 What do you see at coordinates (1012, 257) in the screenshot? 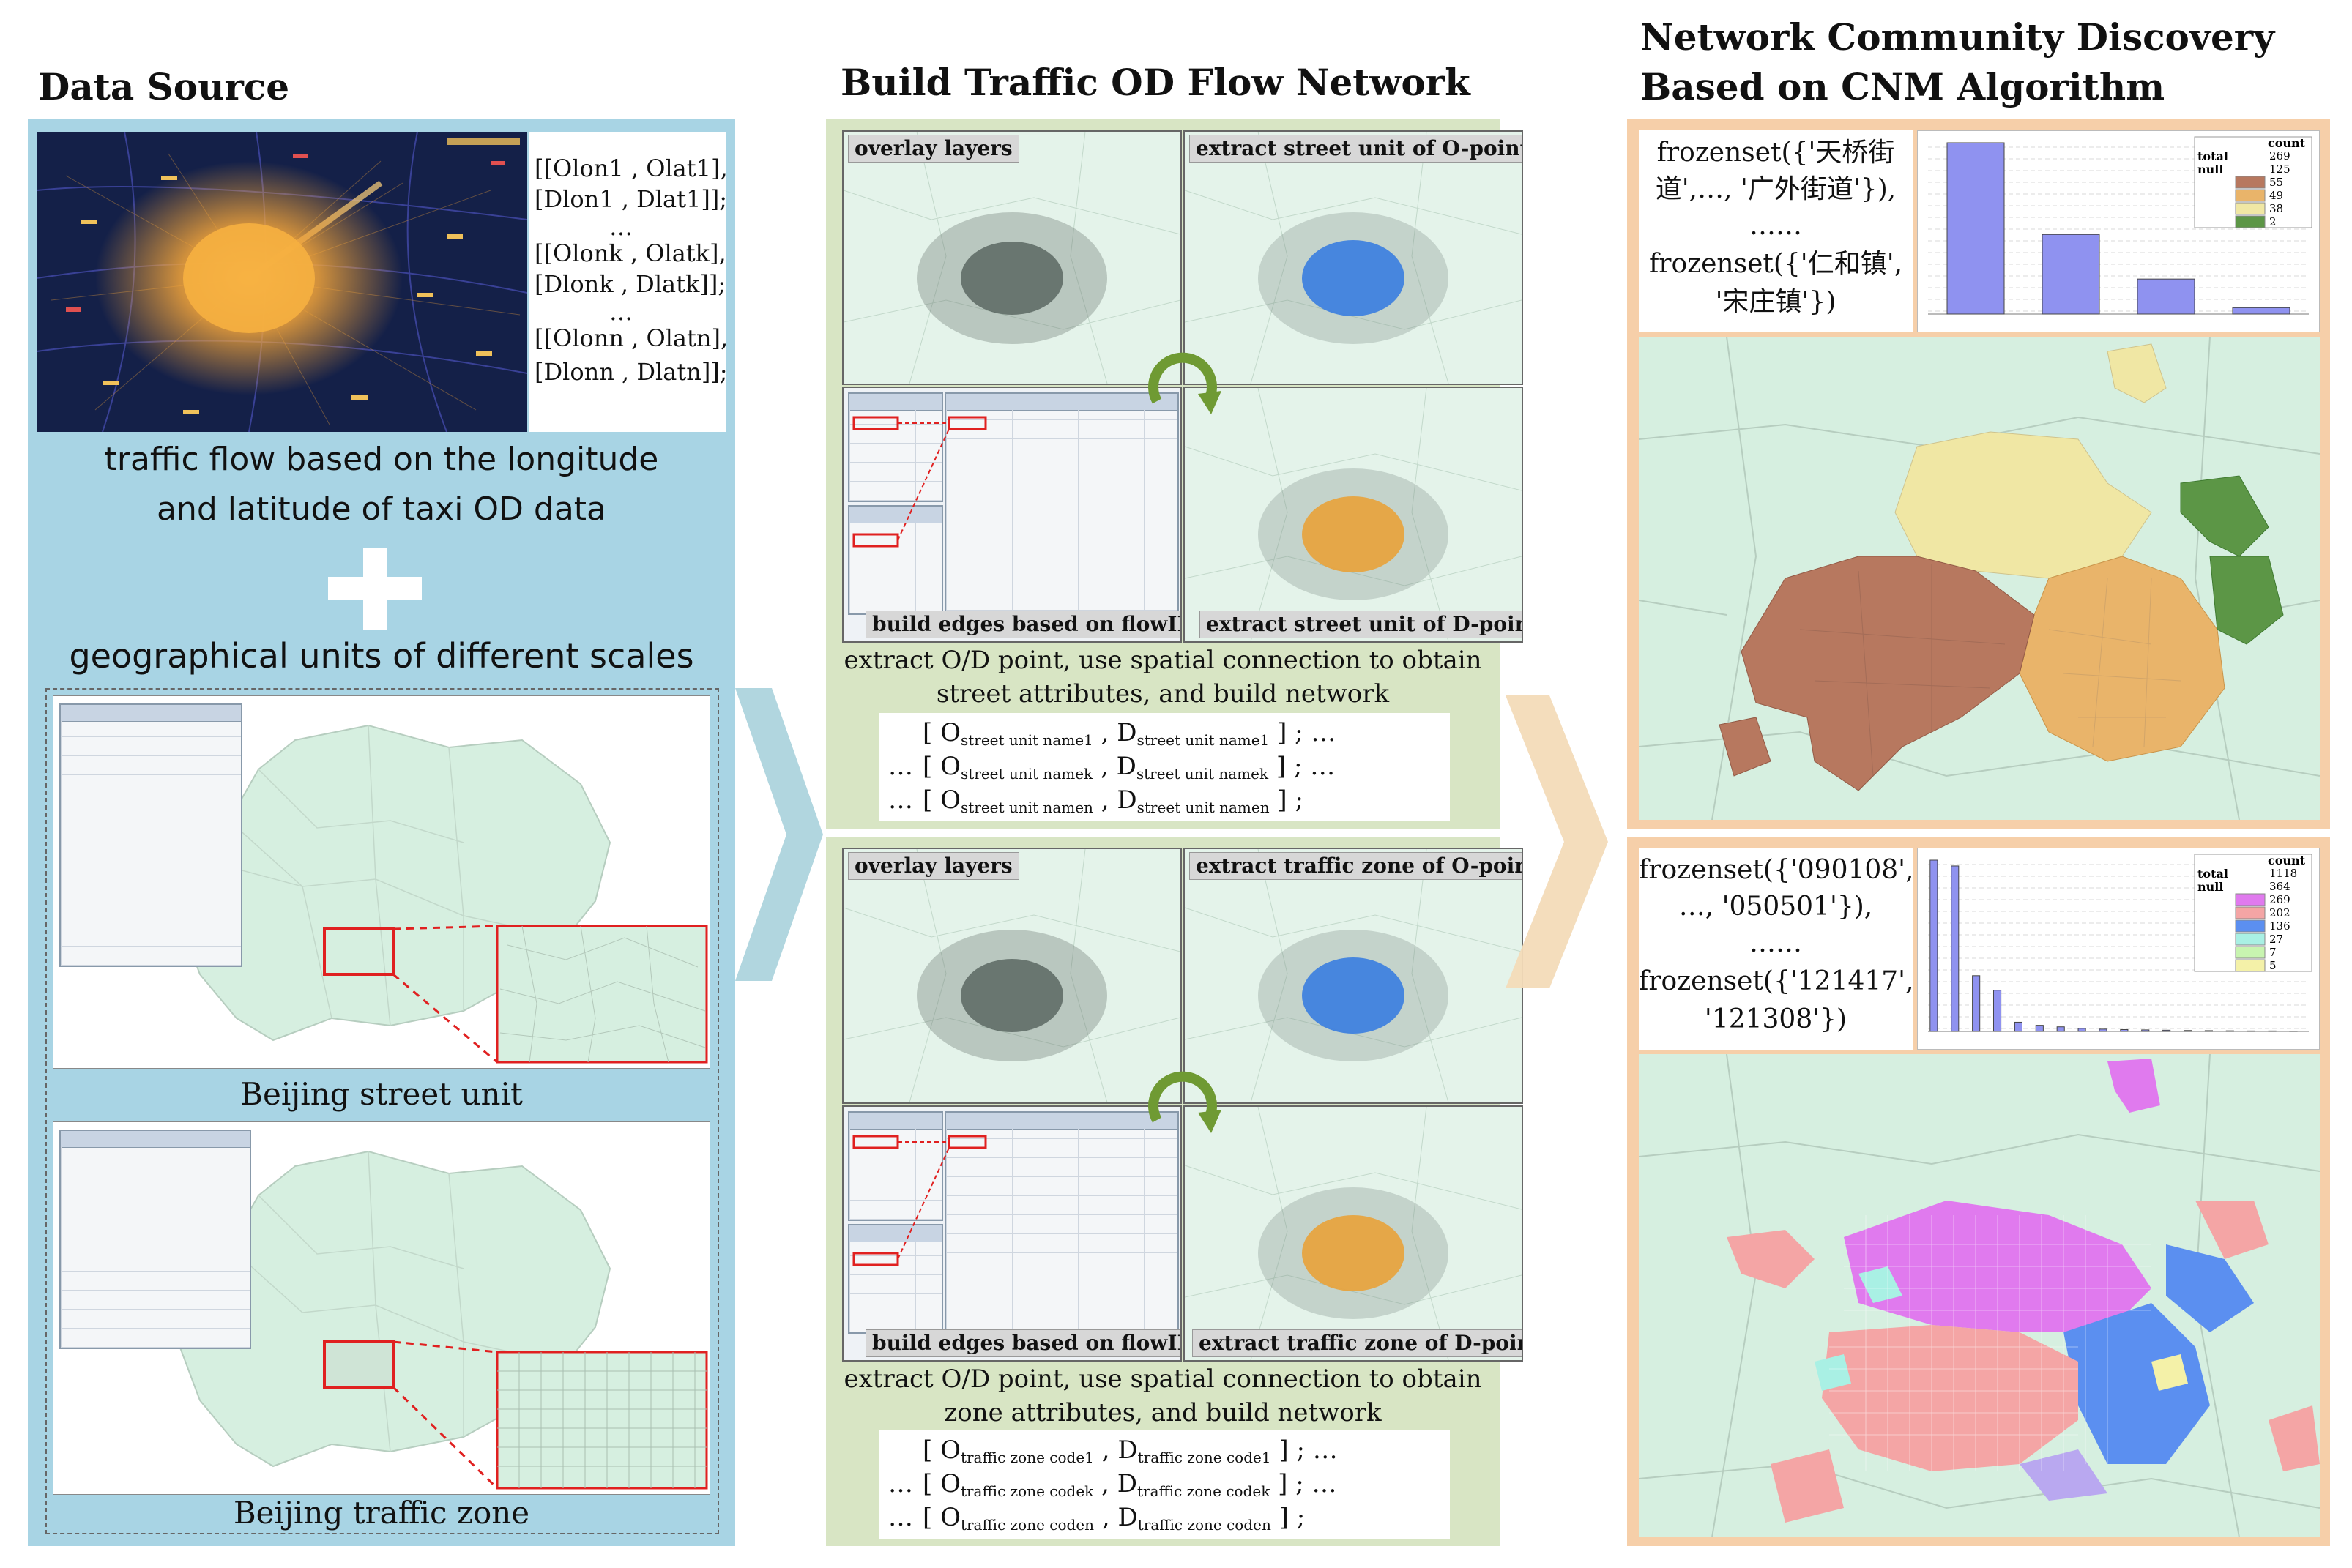
I see `street-overlay-tile: overlay layers` at bounding box center [1012, 257].